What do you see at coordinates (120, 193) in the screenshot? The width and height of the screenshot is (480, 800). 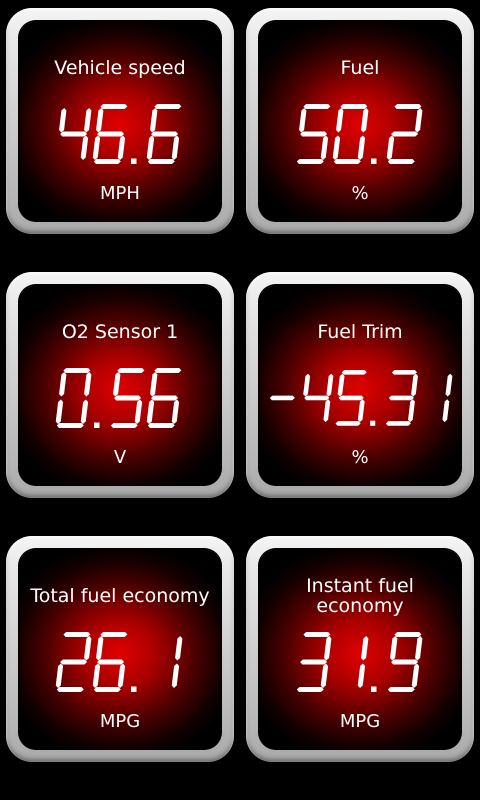 I see `gauge-unit: MPH` at bounding box center [120, 193].